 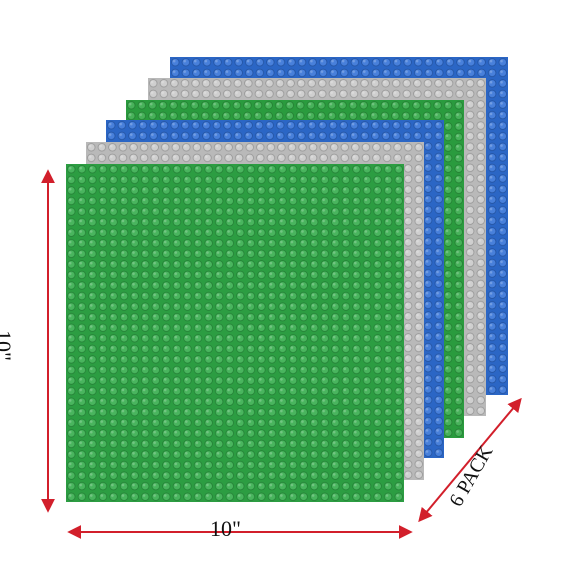 What do you see at coordinates (8, 345) in the screenshot?
I see `height-label: 10"` at bounding box center [8, 345].